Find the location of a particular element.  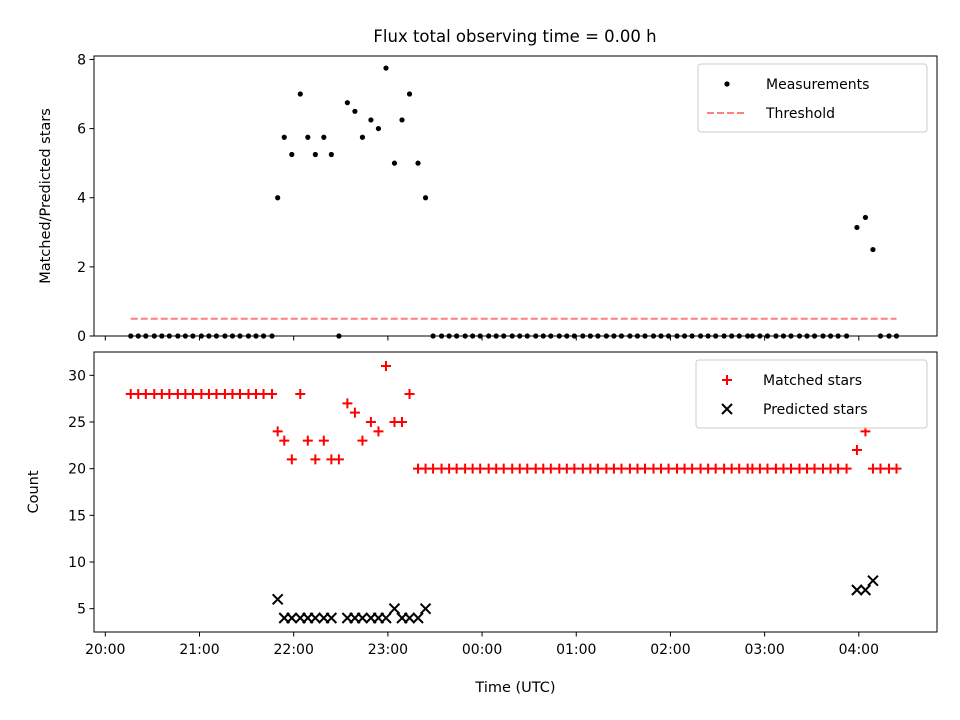

legend-box is located at coordinates (812, 98).